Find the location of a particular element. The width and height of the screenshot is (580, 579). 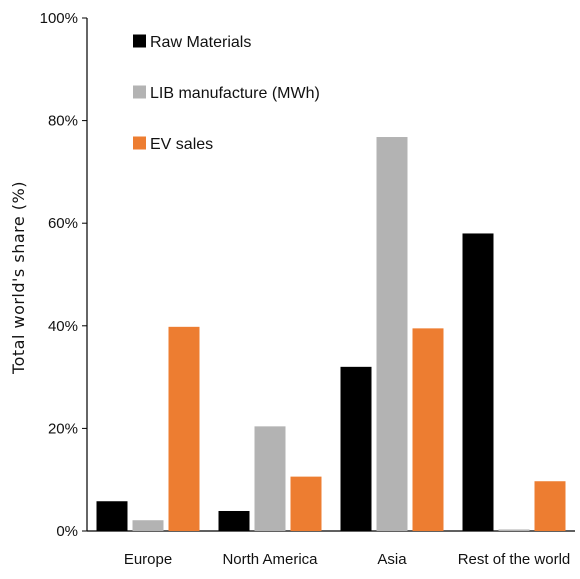

legend-label: EV sales is located at coordinates (181, 144).